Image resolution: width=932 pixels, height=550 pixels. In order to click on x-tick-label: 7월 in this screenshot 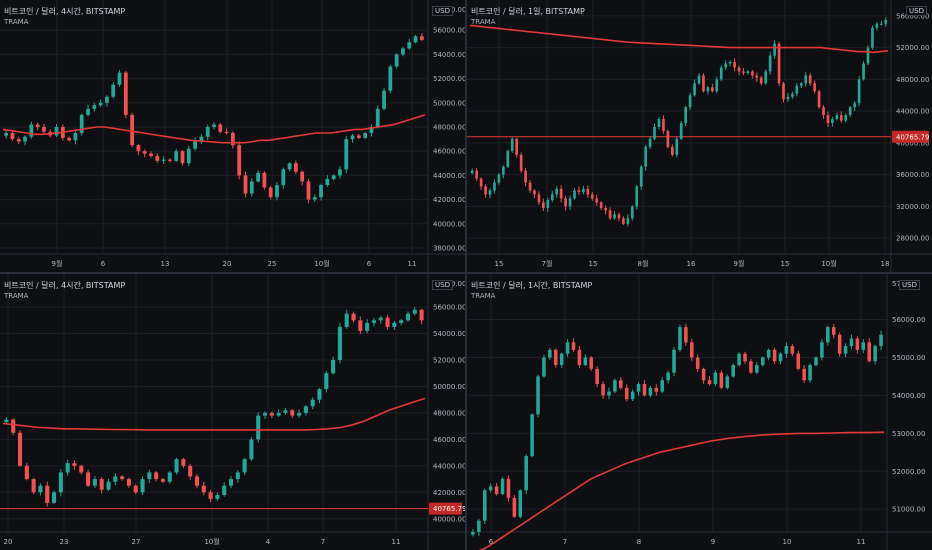, I will do `click(547, 263)`.